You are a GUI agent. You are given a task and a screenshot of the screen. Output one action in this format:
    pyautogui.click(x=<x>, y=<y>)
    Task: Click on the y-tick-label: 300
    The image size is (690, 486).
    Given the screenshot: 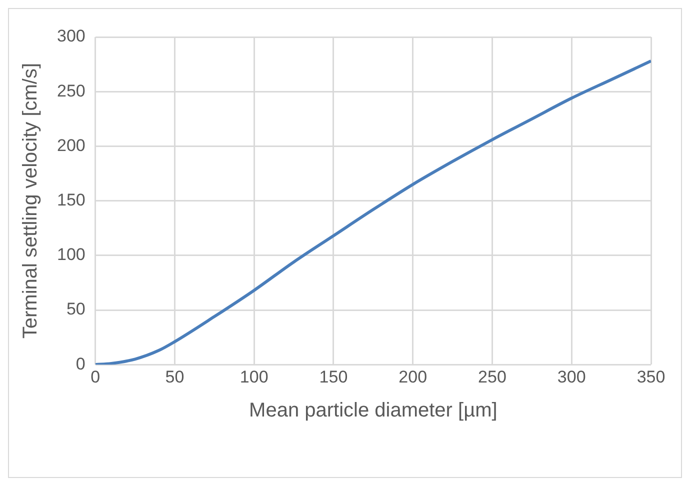 What is the action you would take?
    pyautogui.click(x=71, y=36)
    